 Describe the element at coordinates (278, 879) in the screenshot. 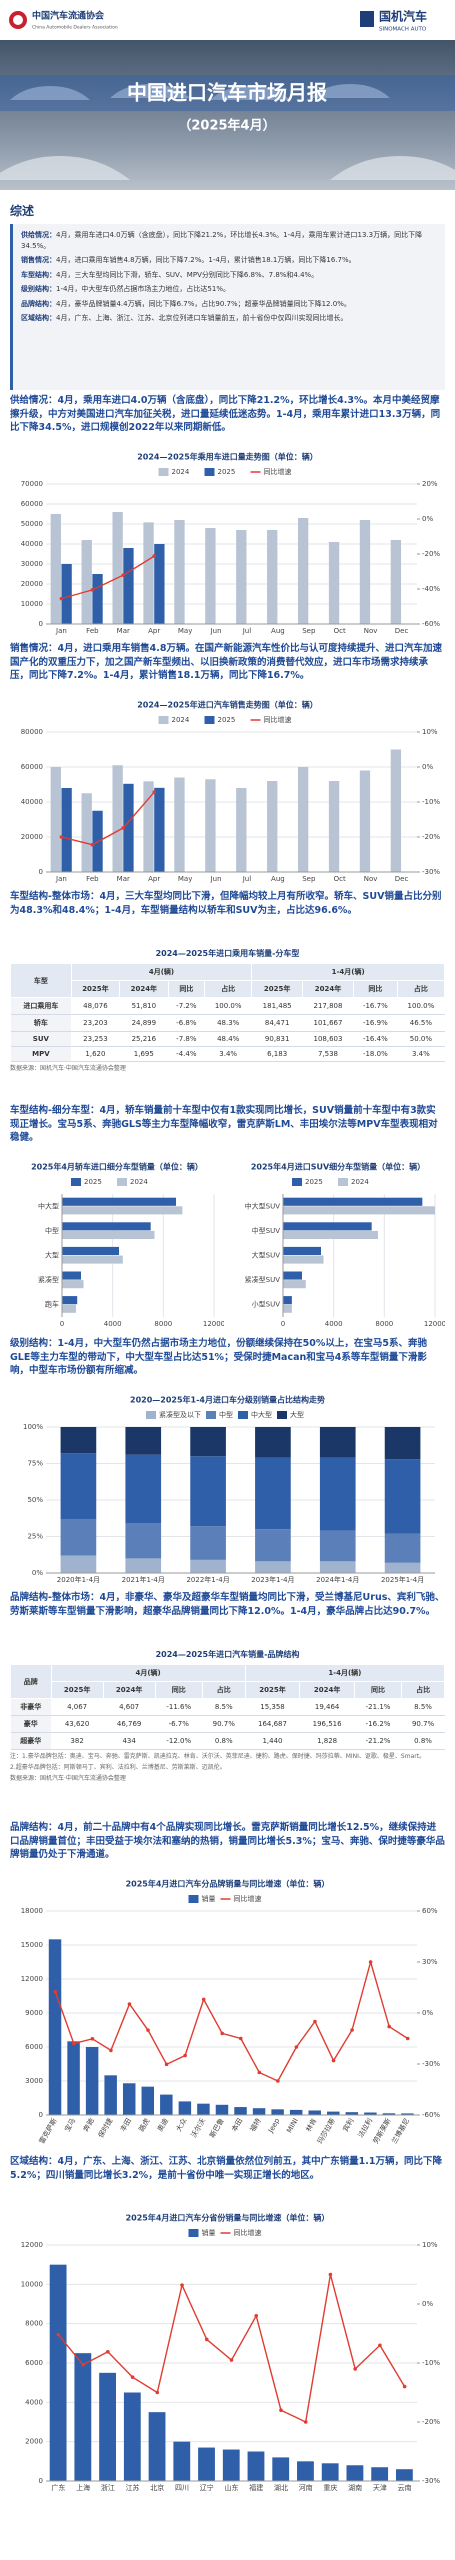

I see `x-tick-label: Aug` at that location.